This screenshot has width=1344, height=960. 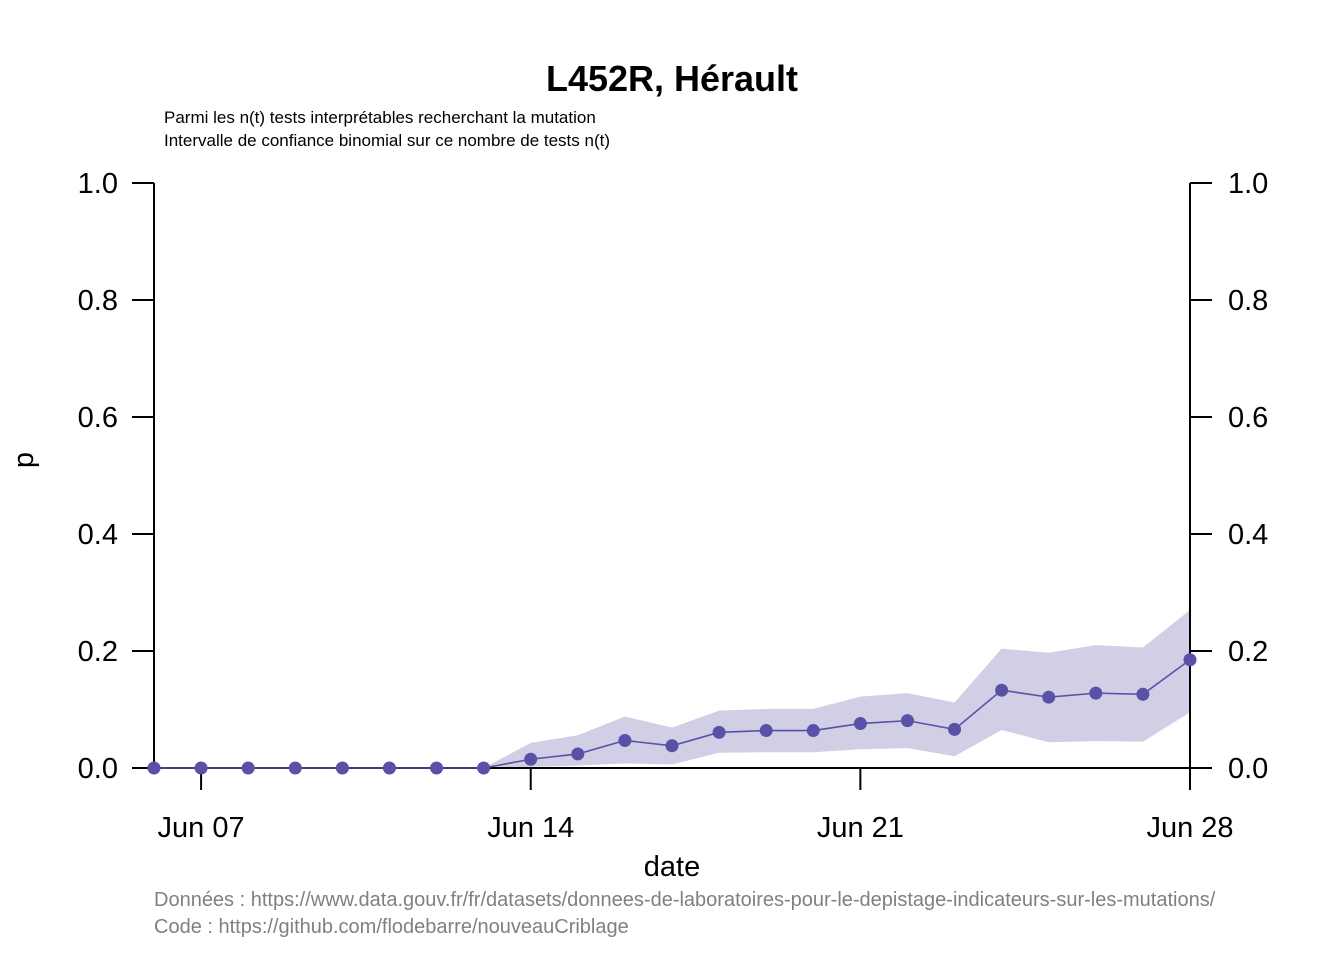 I want to click on y-axis-label: p, so click(x=24, y=460).